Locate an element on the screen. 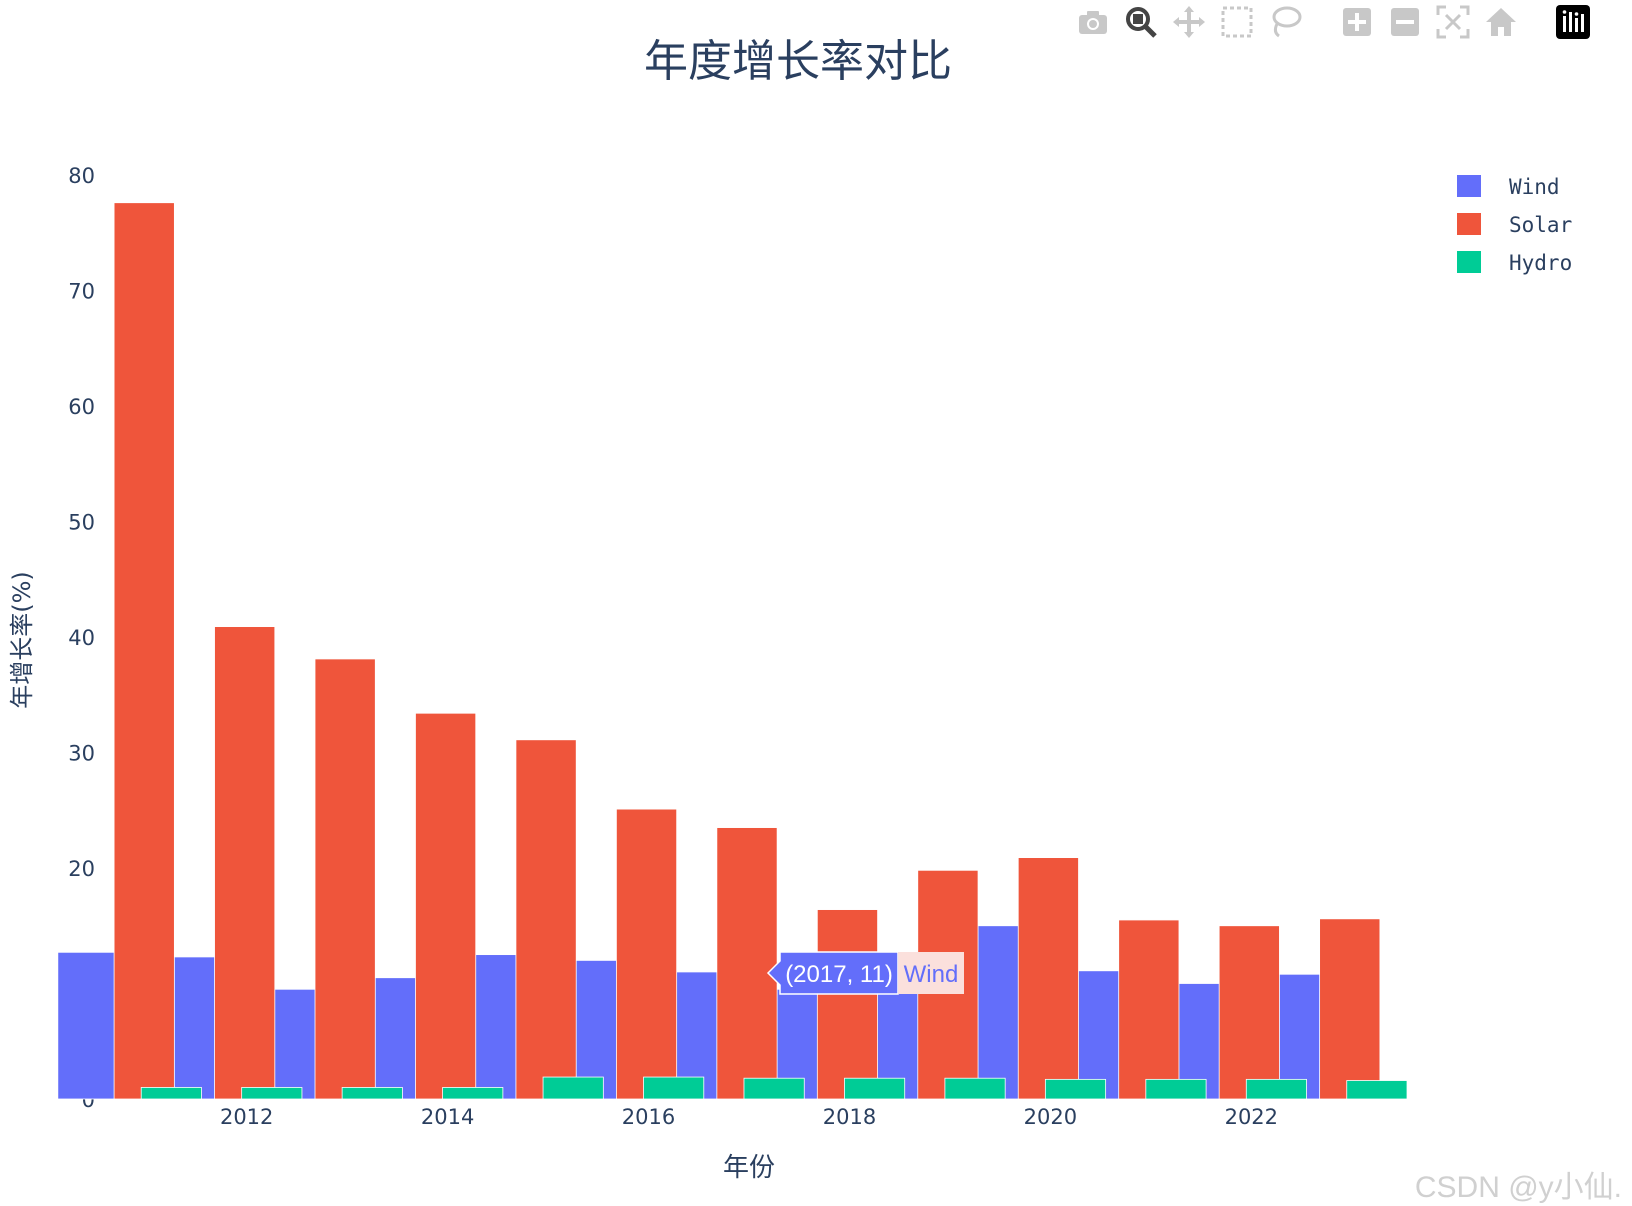 This screenshot has width=1632, height=1206. zoom-icon is located at coordinates (1141, 22).